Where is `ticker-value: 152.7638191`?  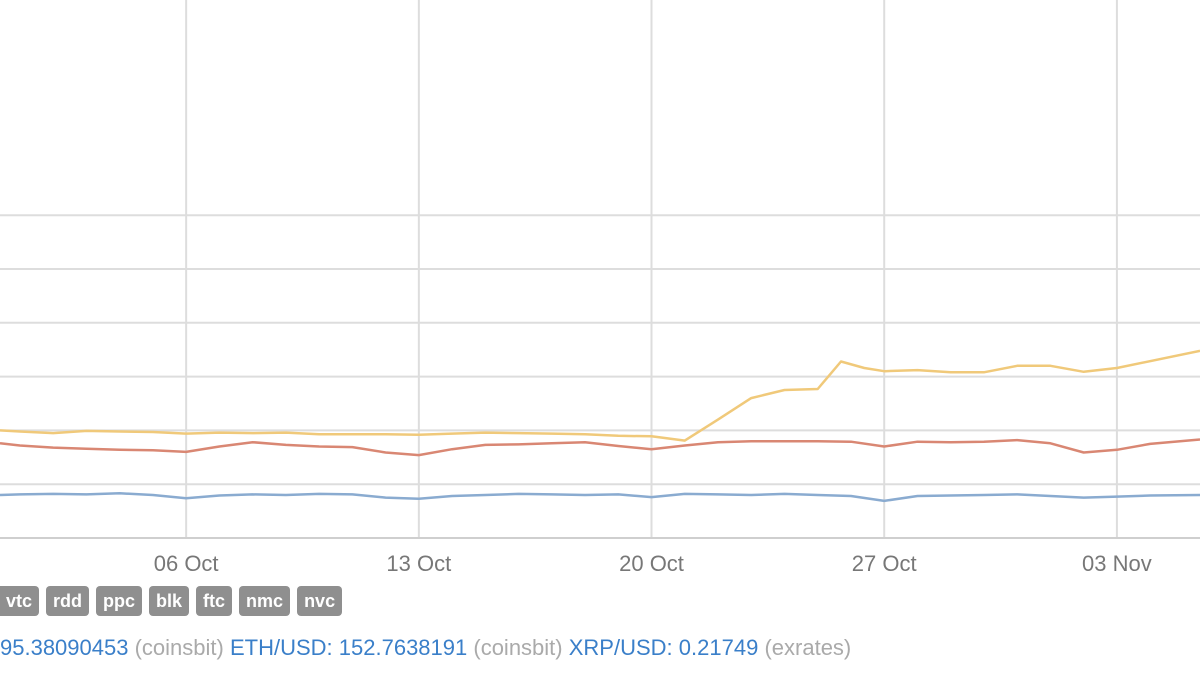 ticker-value: 152.7638191 is located at coordinates (403, 647).